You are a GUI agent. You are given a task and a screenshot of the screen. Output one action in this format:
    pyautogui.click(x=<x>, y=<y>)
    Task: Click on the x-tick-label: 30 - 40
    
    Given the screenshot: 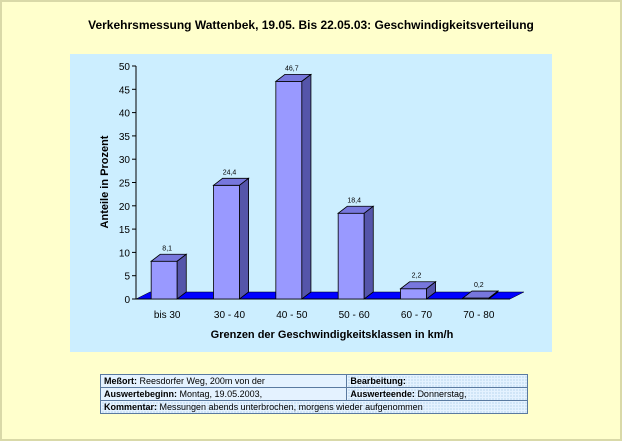 What is the action you would take?
    pyautogui.click(x=230, y=315)
    